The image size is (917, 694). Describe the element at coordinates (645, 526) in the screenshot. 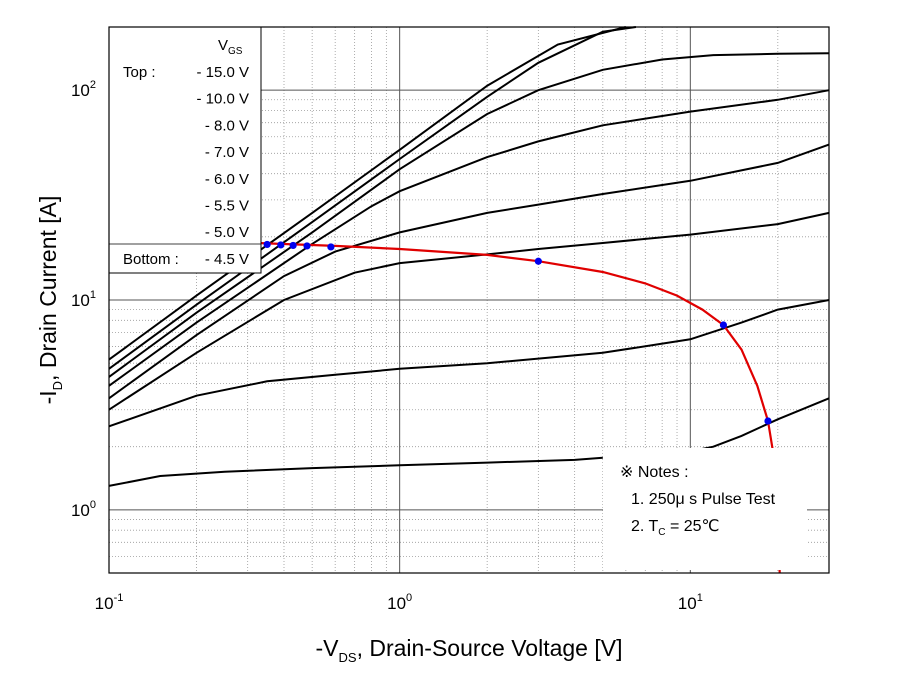

I see `notes-line2-pre: 2. T` at that location.